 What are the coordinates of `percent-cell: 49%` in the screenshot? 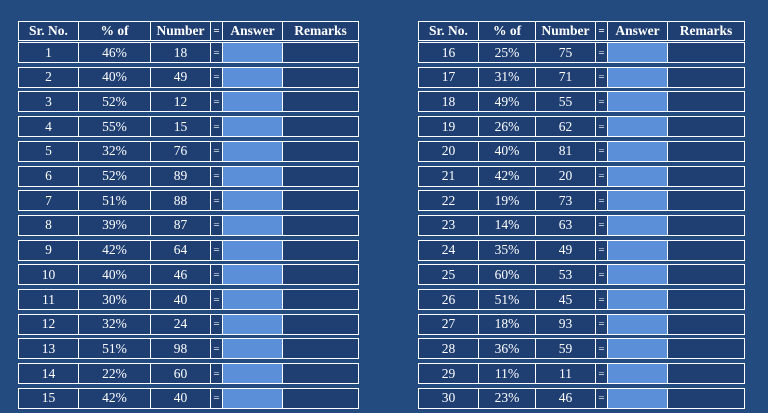 It's located at (507, 102).